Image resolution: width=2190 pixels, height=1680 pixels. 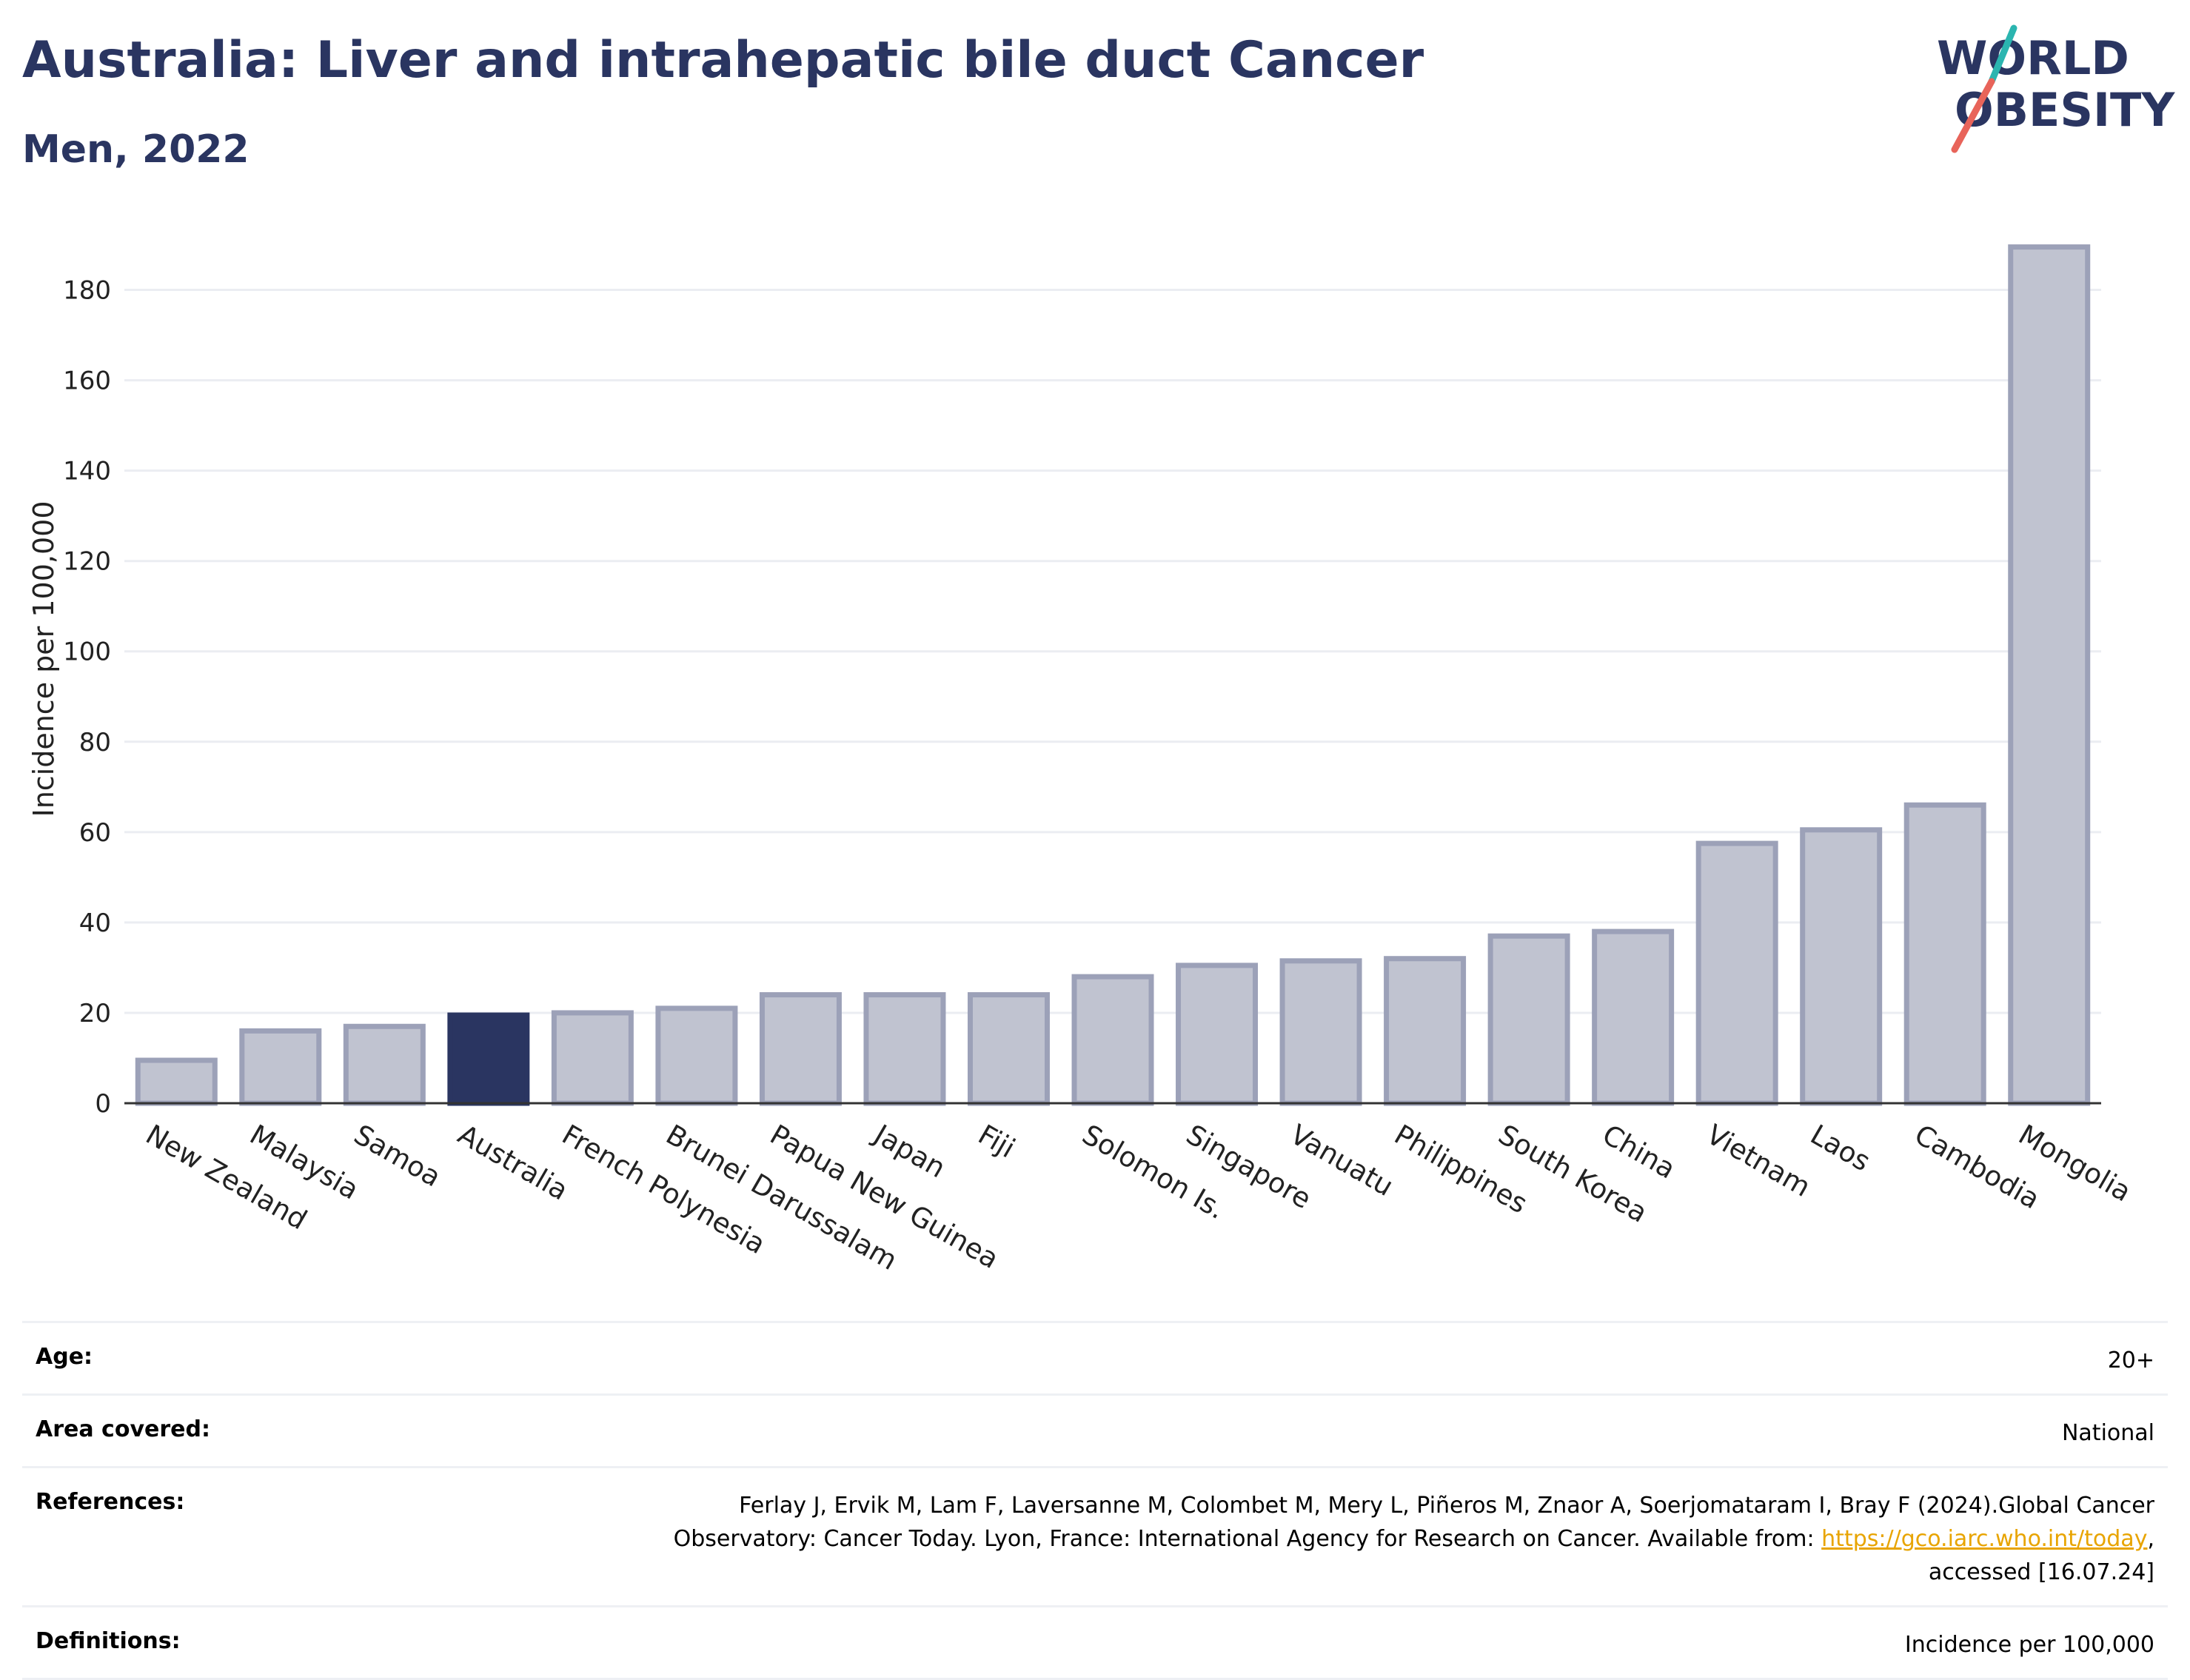 What do you see at coordinates (87, 562) in the screenshot?
I see `y-tick-label: 120` at bounding box center [87, 562].